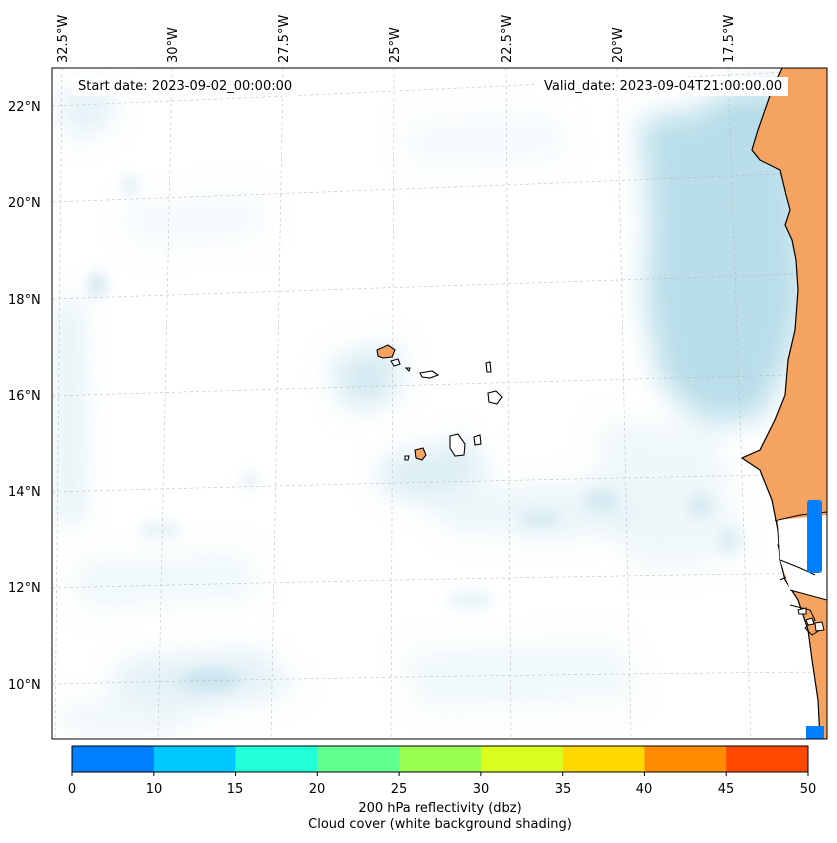 This screenshot has height=843, width=837. Describe the element at coordinates (457, 445) in the screenshot. I see `island-santiago` at that location.